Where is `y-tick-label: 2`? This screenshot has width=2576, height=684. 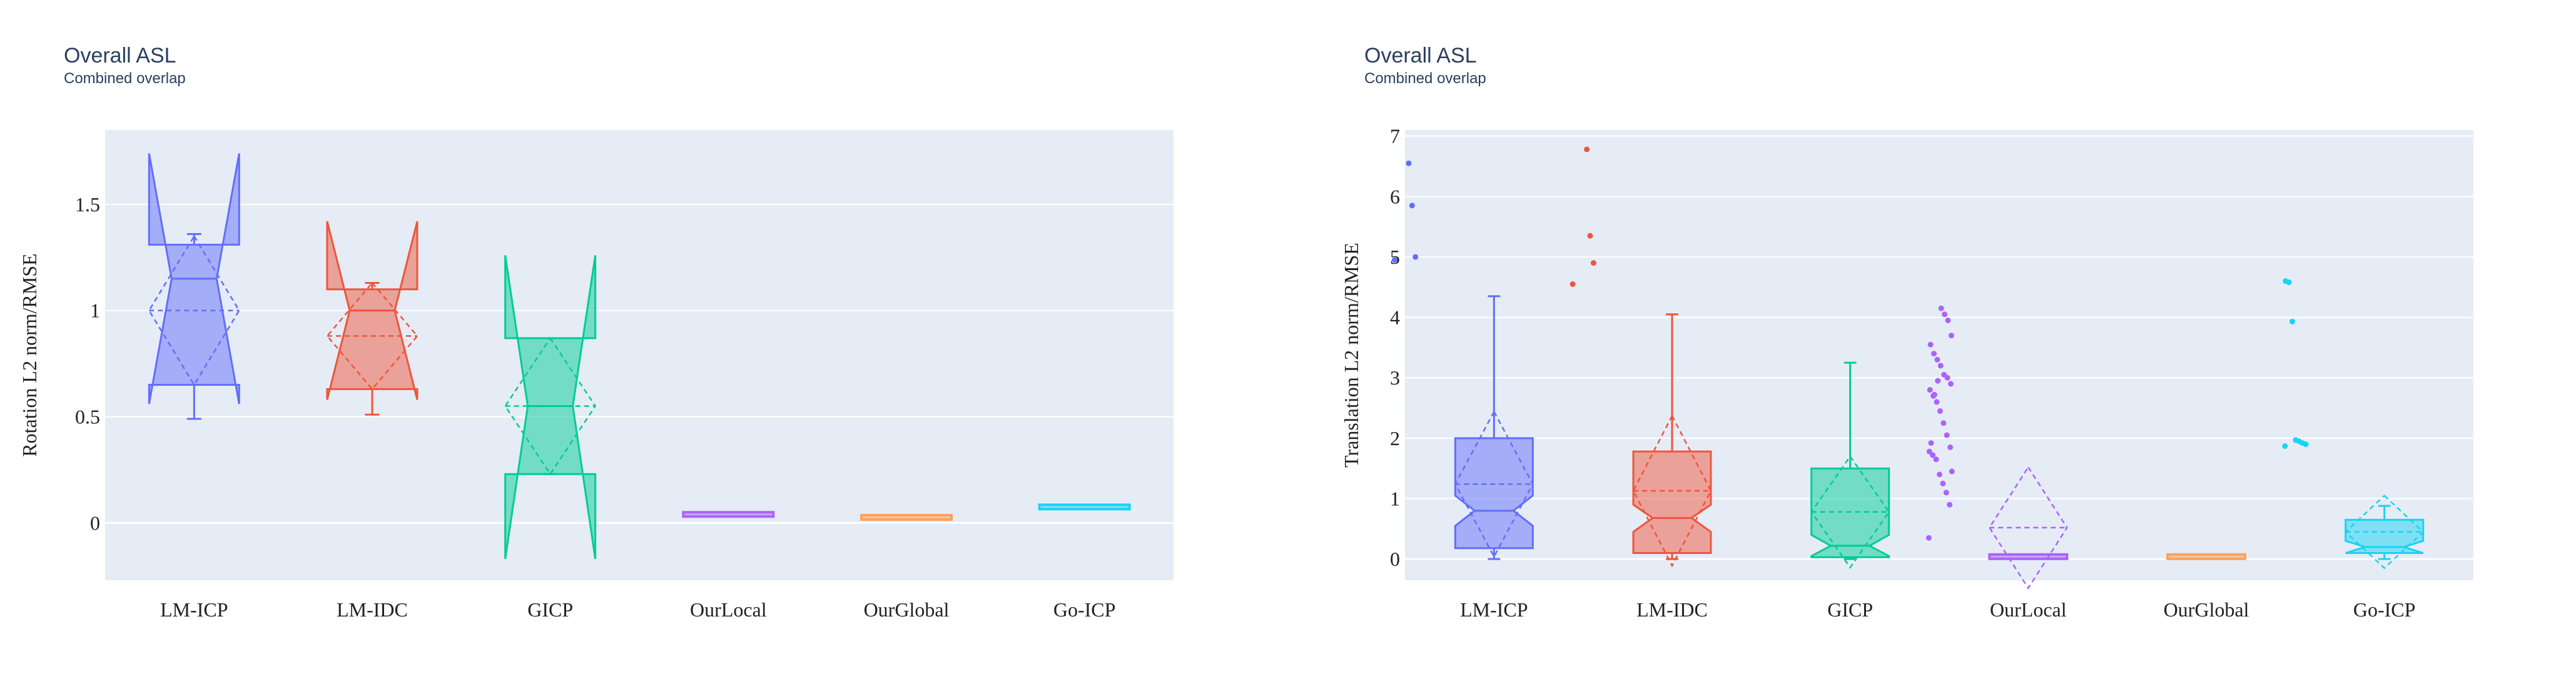 y-tick-label: 2 is located at coordinates (1395, 438).